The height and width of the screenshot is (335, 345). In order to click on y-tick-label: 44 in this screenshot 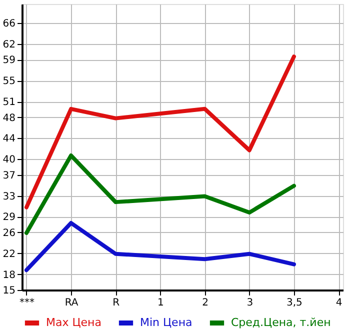, I will do `click(9, 139)`.